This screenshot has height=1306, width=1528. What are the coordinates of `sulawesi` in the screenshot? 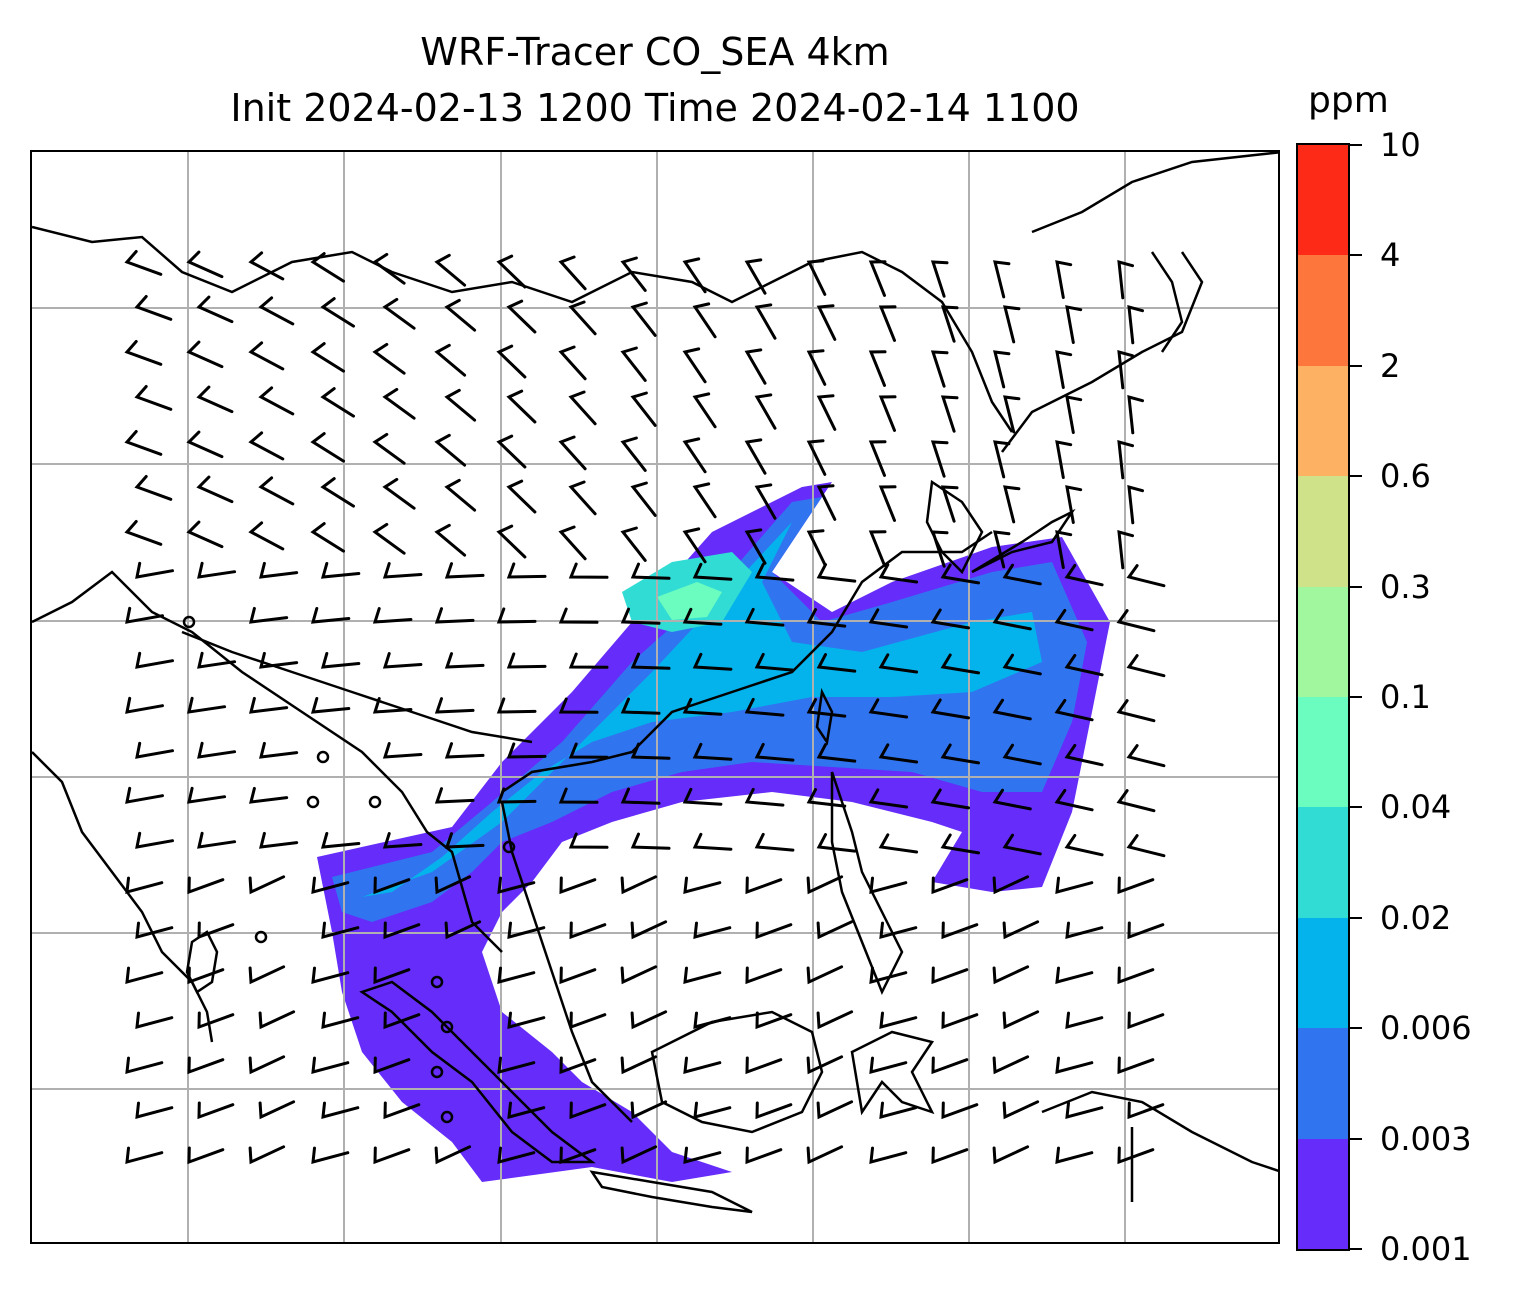 It's located at (892, 1073).